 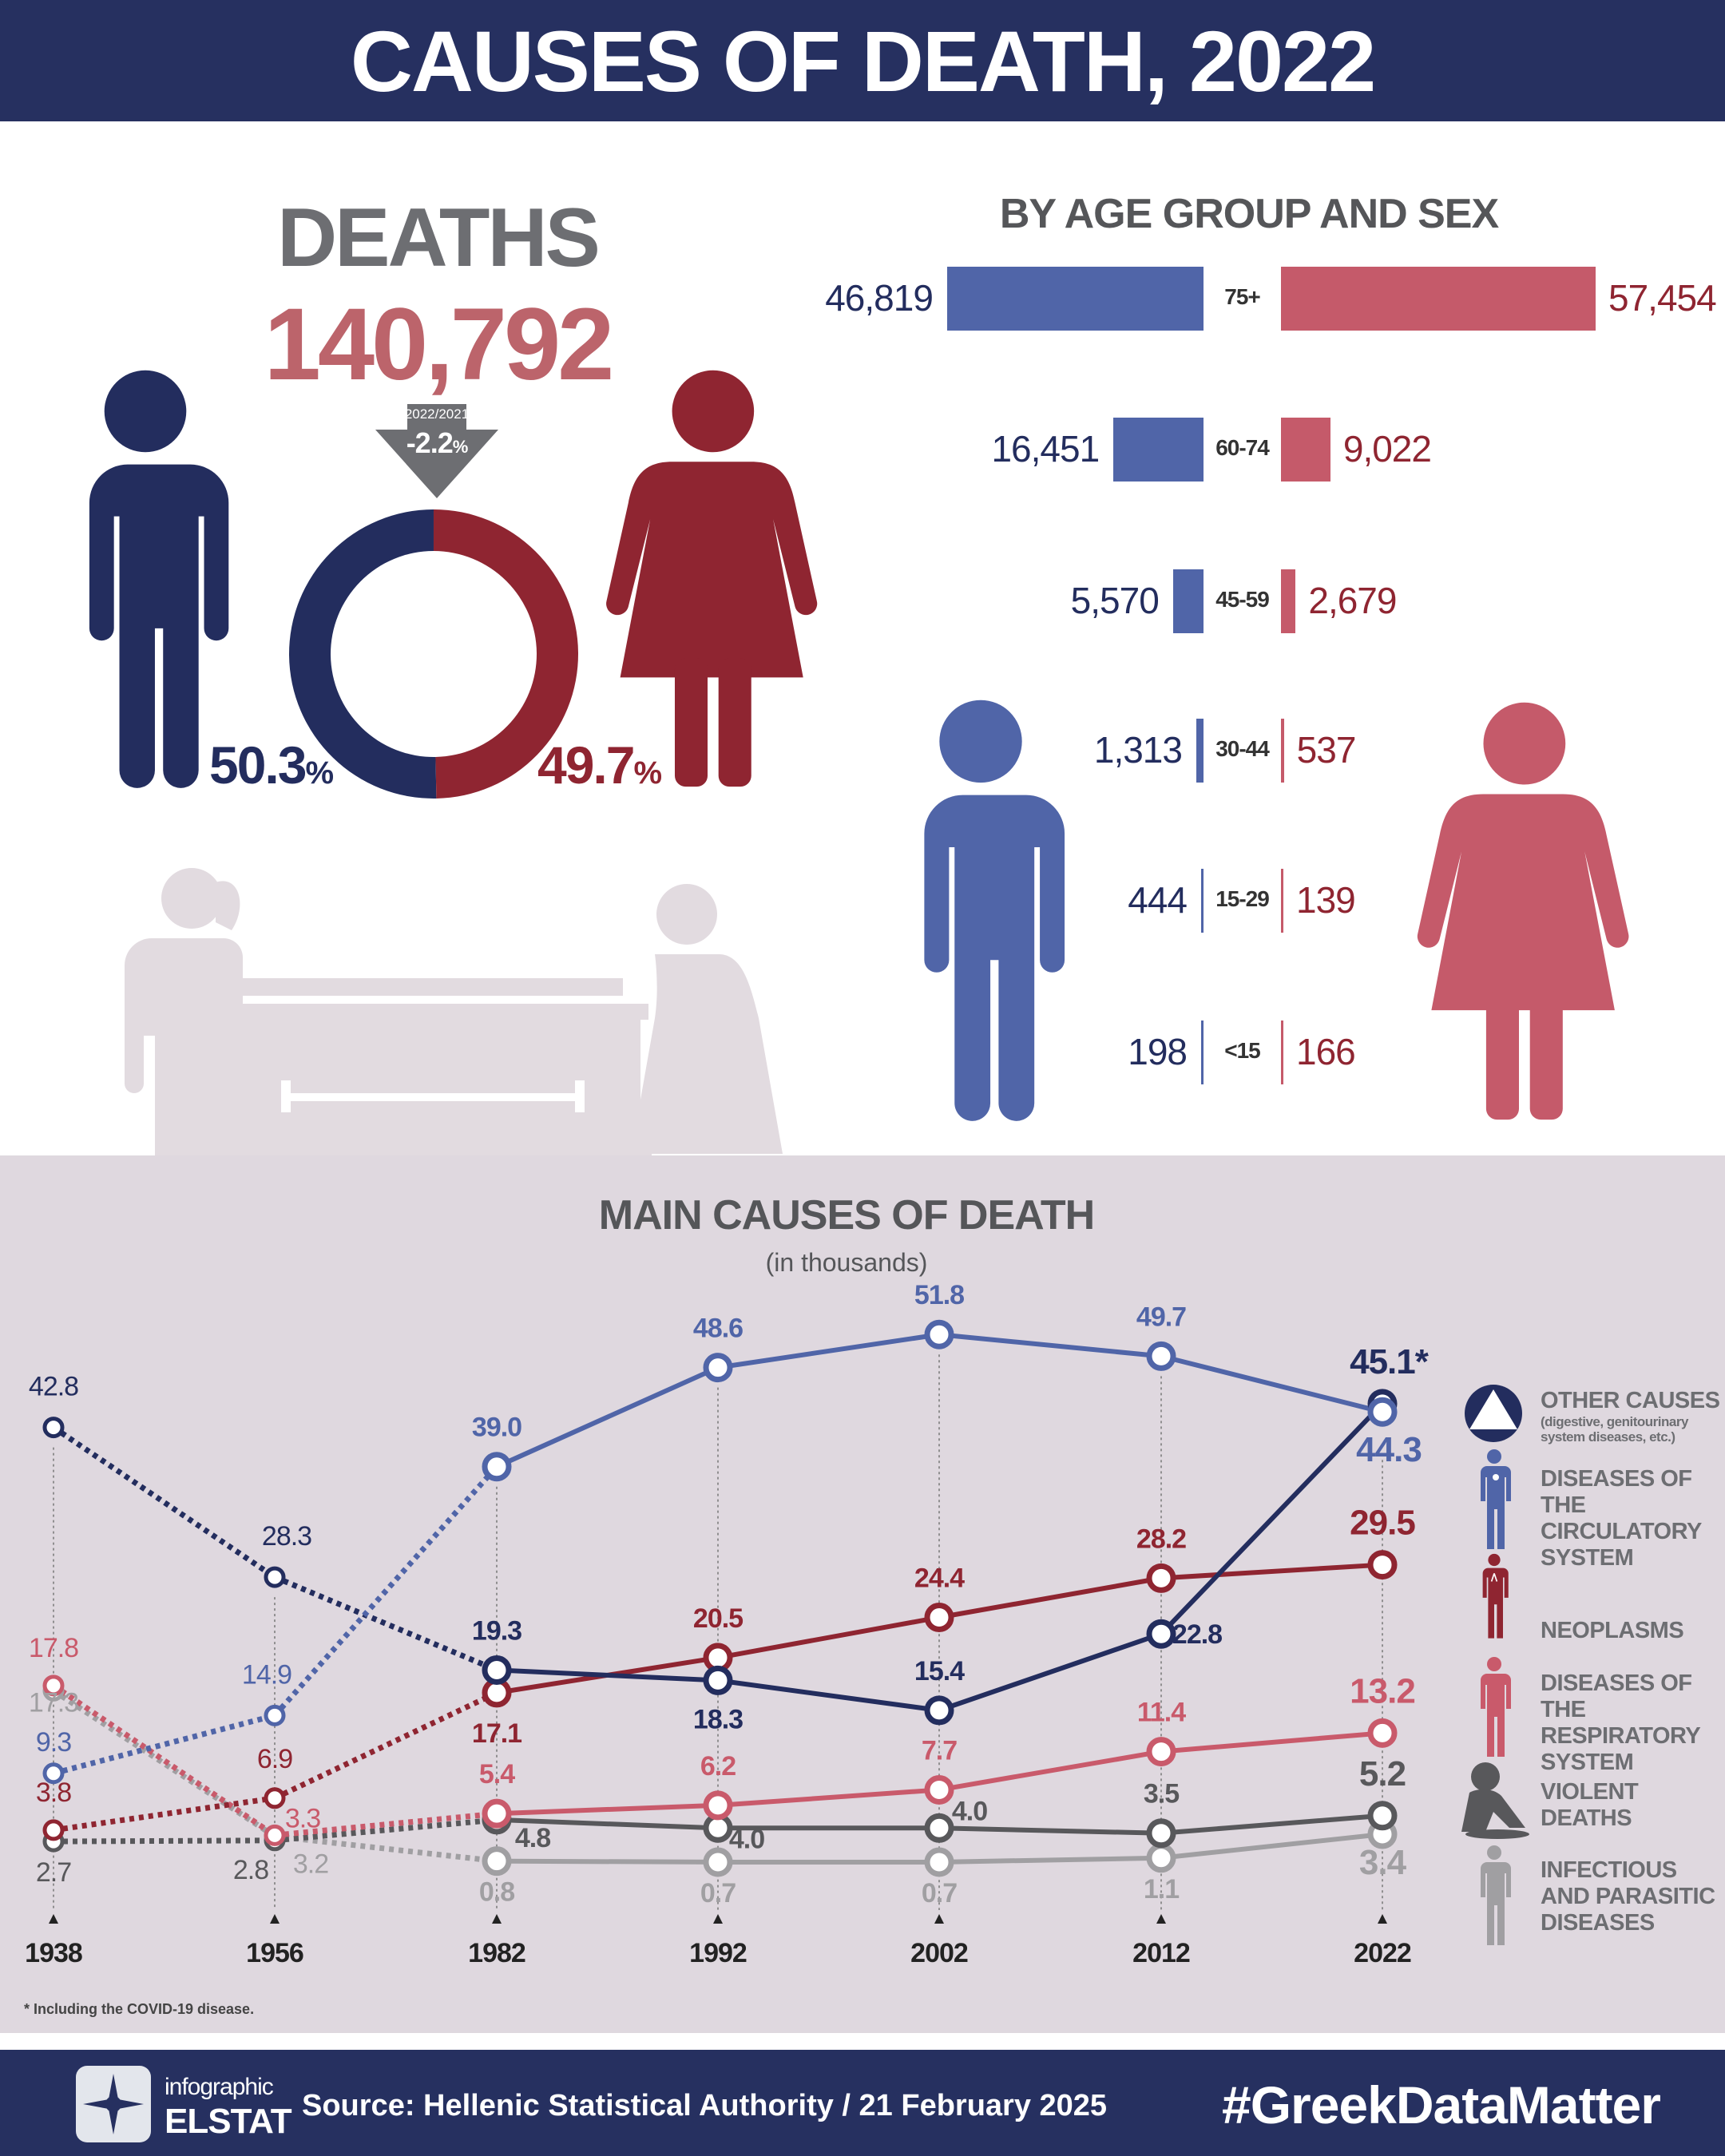 I want to click on data-label: 24.4, so click(x=940, y=1578).